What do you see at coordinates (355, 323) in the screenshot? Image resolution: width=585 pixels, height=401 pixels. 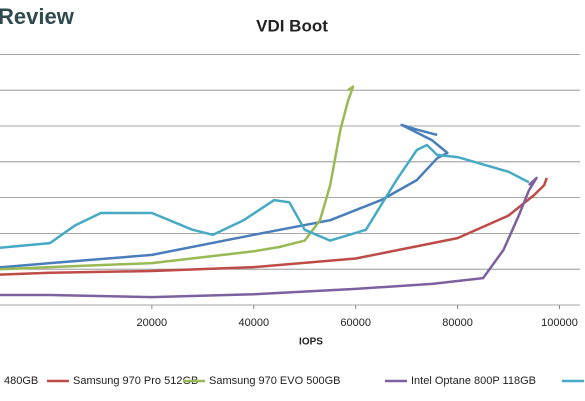 I see `x-tick-label: 60000` at bounding box center [355, 323].